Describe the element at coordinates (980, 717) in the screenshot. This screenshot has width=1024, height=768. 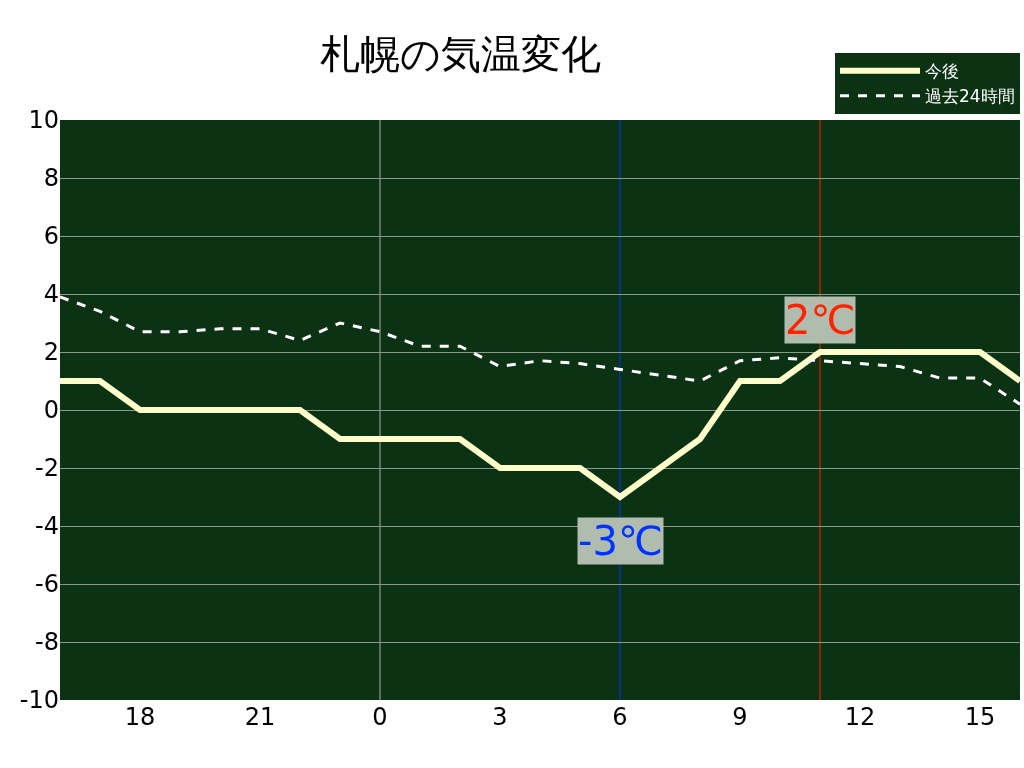
I see `x-tick-label: 15` at that location.